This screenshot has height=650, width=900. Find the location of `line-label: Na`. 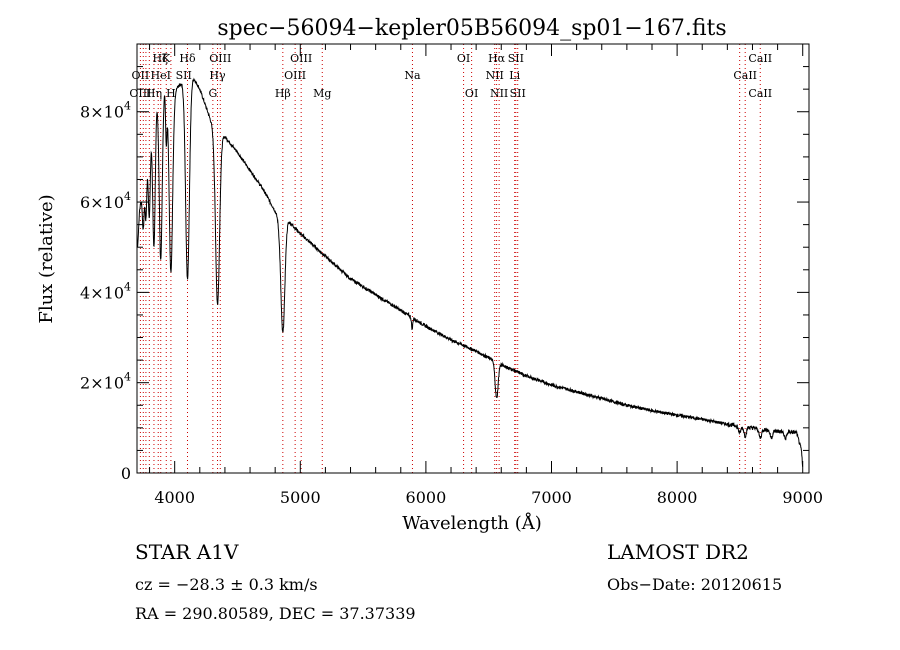

line-label: Na is located at coordinates (412, 75).